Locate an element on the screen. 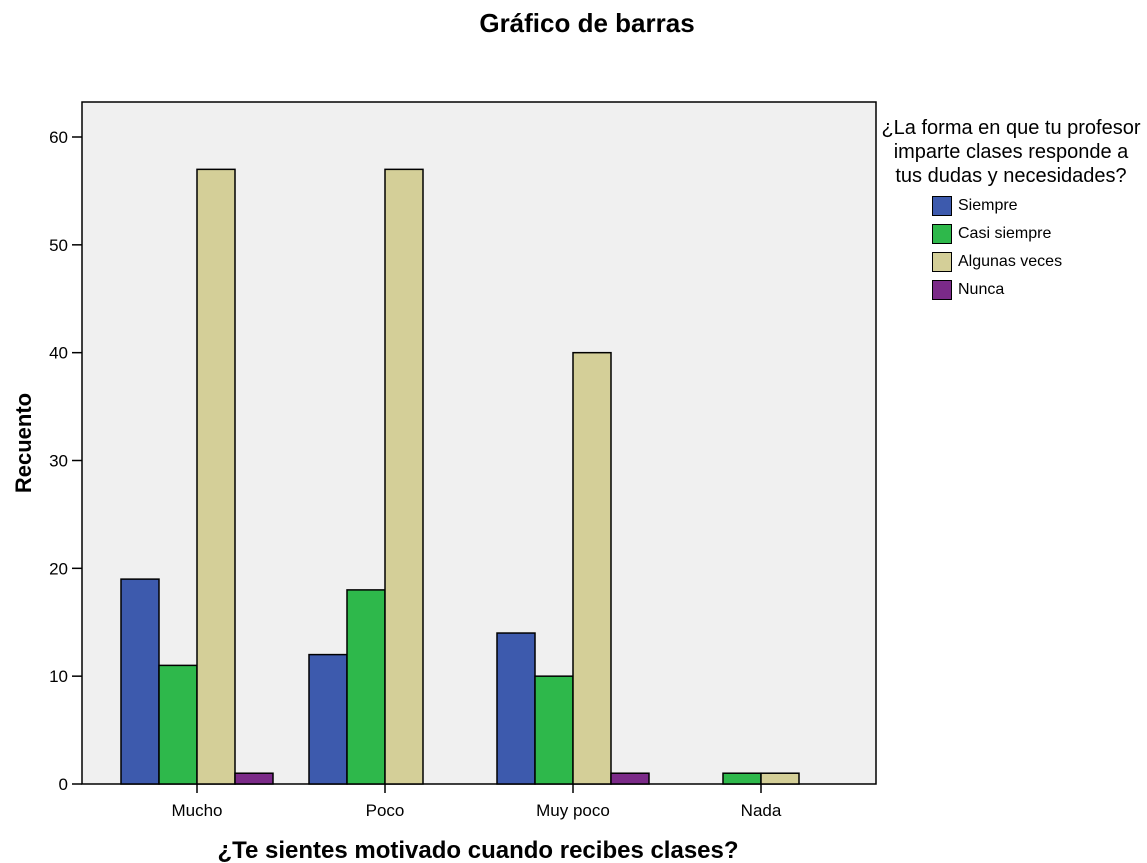 Image resolution: width=1147 pixels, height=863 pixels. y-tick-label: 30 is located at coordinates (58, 461).